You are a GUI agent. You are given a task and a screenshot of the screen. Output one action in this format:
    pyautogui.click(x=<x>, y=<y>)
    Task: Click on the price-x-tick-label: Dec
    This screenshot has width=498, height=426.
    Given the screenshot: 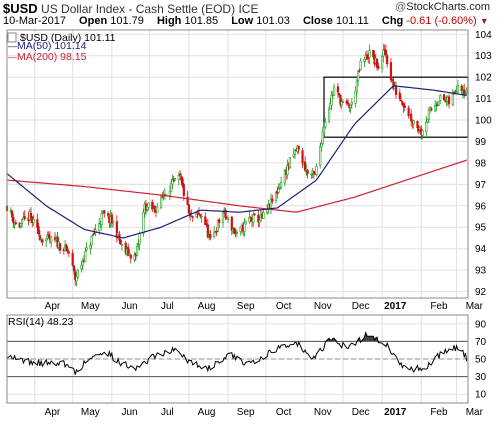 What is the action you would take?
    pyautogui.click(x=361, y=306)
    